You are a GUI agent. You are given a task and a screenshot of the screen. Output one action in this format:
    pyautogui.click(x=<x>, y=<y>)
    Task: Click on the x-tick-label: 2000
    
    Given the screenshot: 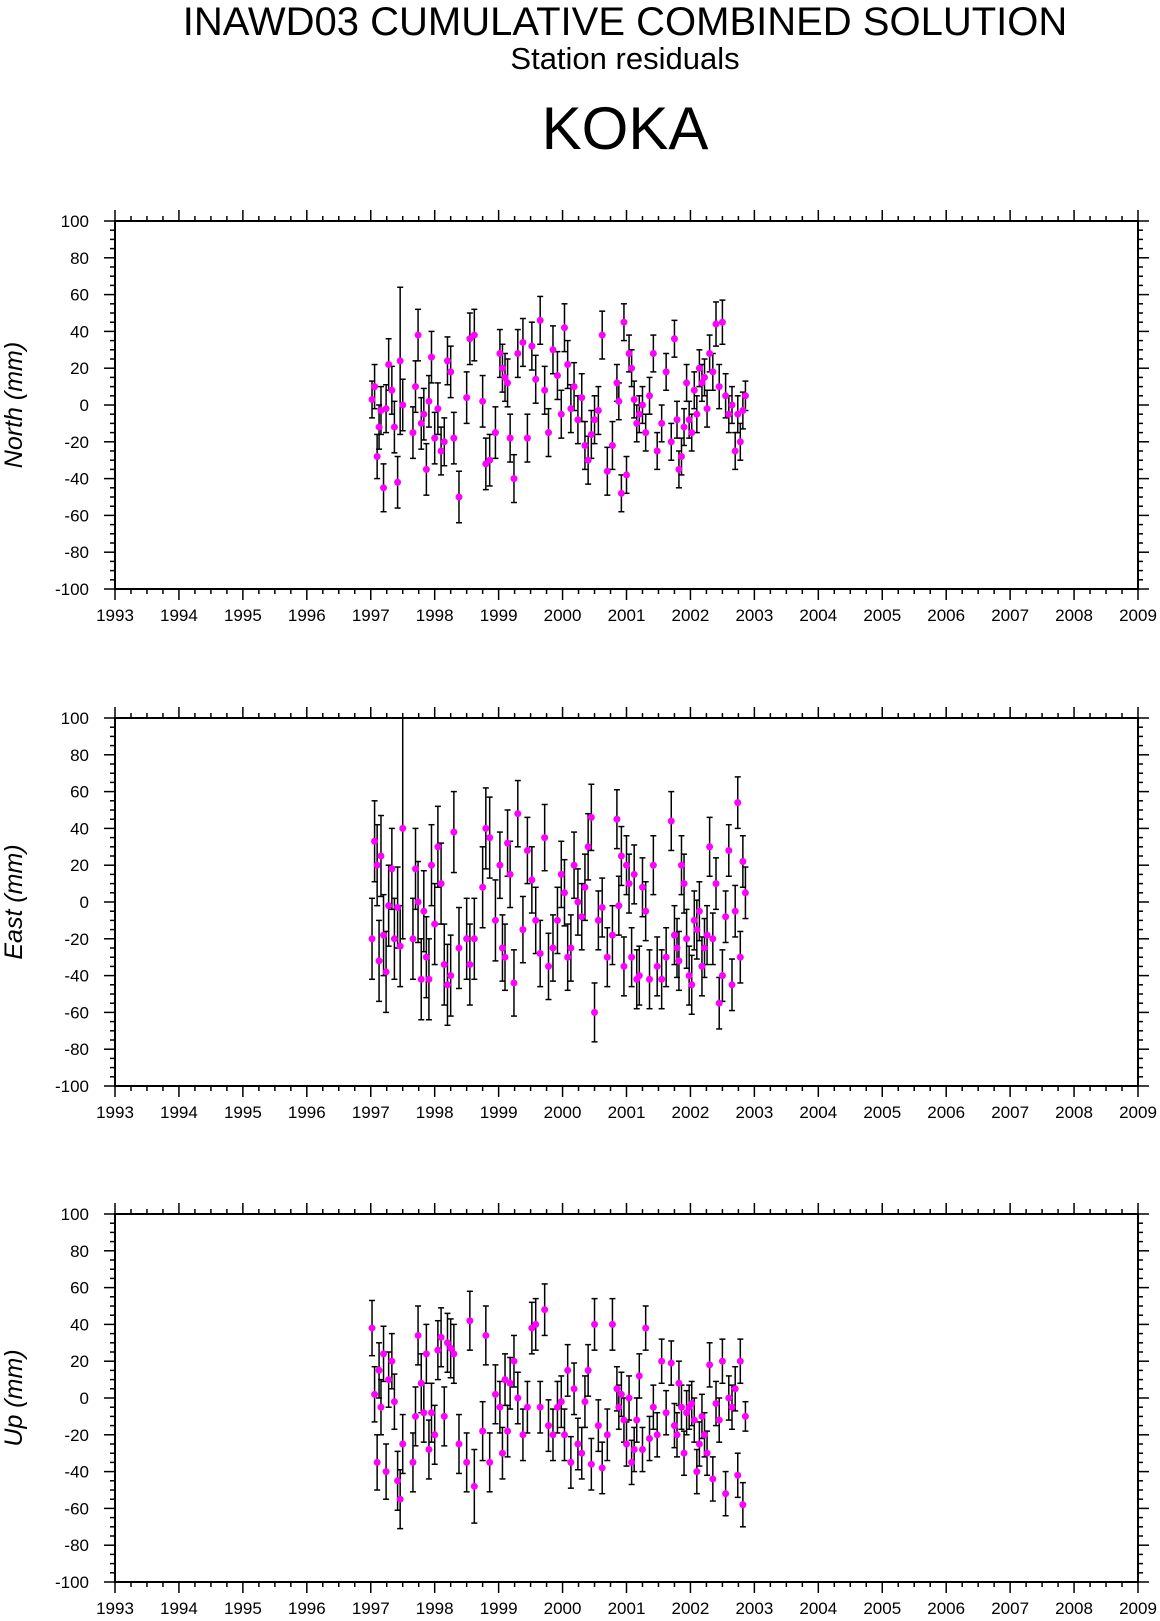 What is the action you would take?
    pyautogui.click(x=563, y=1112)
    